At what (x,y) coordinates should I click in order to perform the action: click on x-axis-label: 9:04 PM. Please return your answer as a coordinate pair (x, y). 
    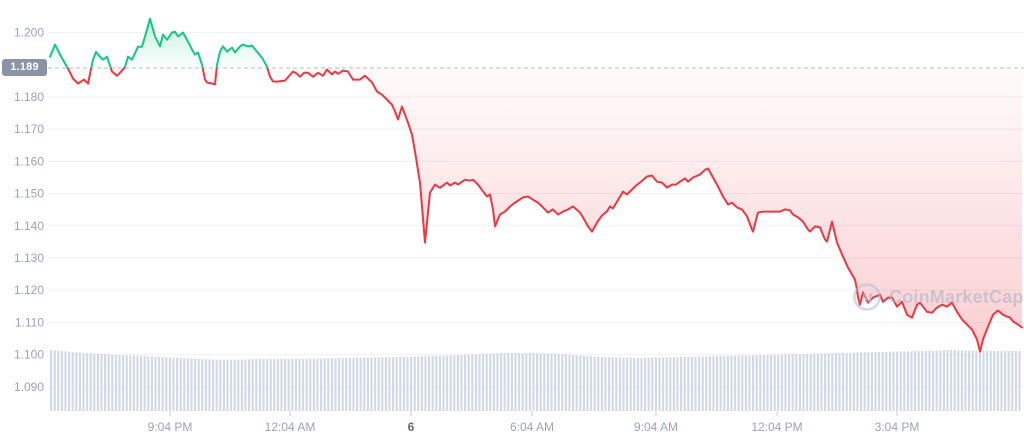
    Looking at the image, I should click on (170, 427).